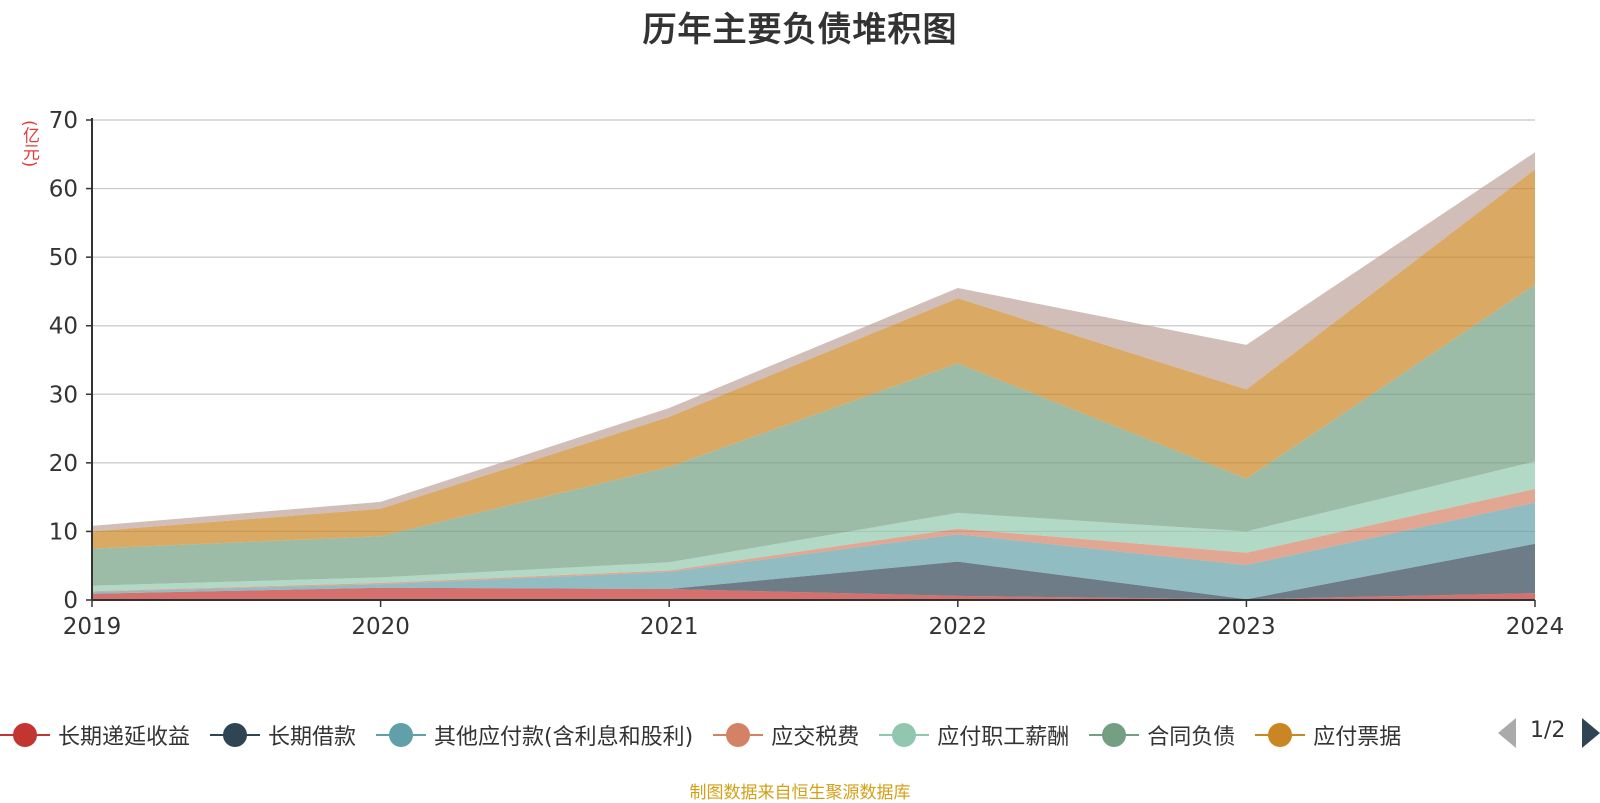 This screenshot has height=803, width=1600. I want to click on legend-next-page-icon, so click(1591, 733).